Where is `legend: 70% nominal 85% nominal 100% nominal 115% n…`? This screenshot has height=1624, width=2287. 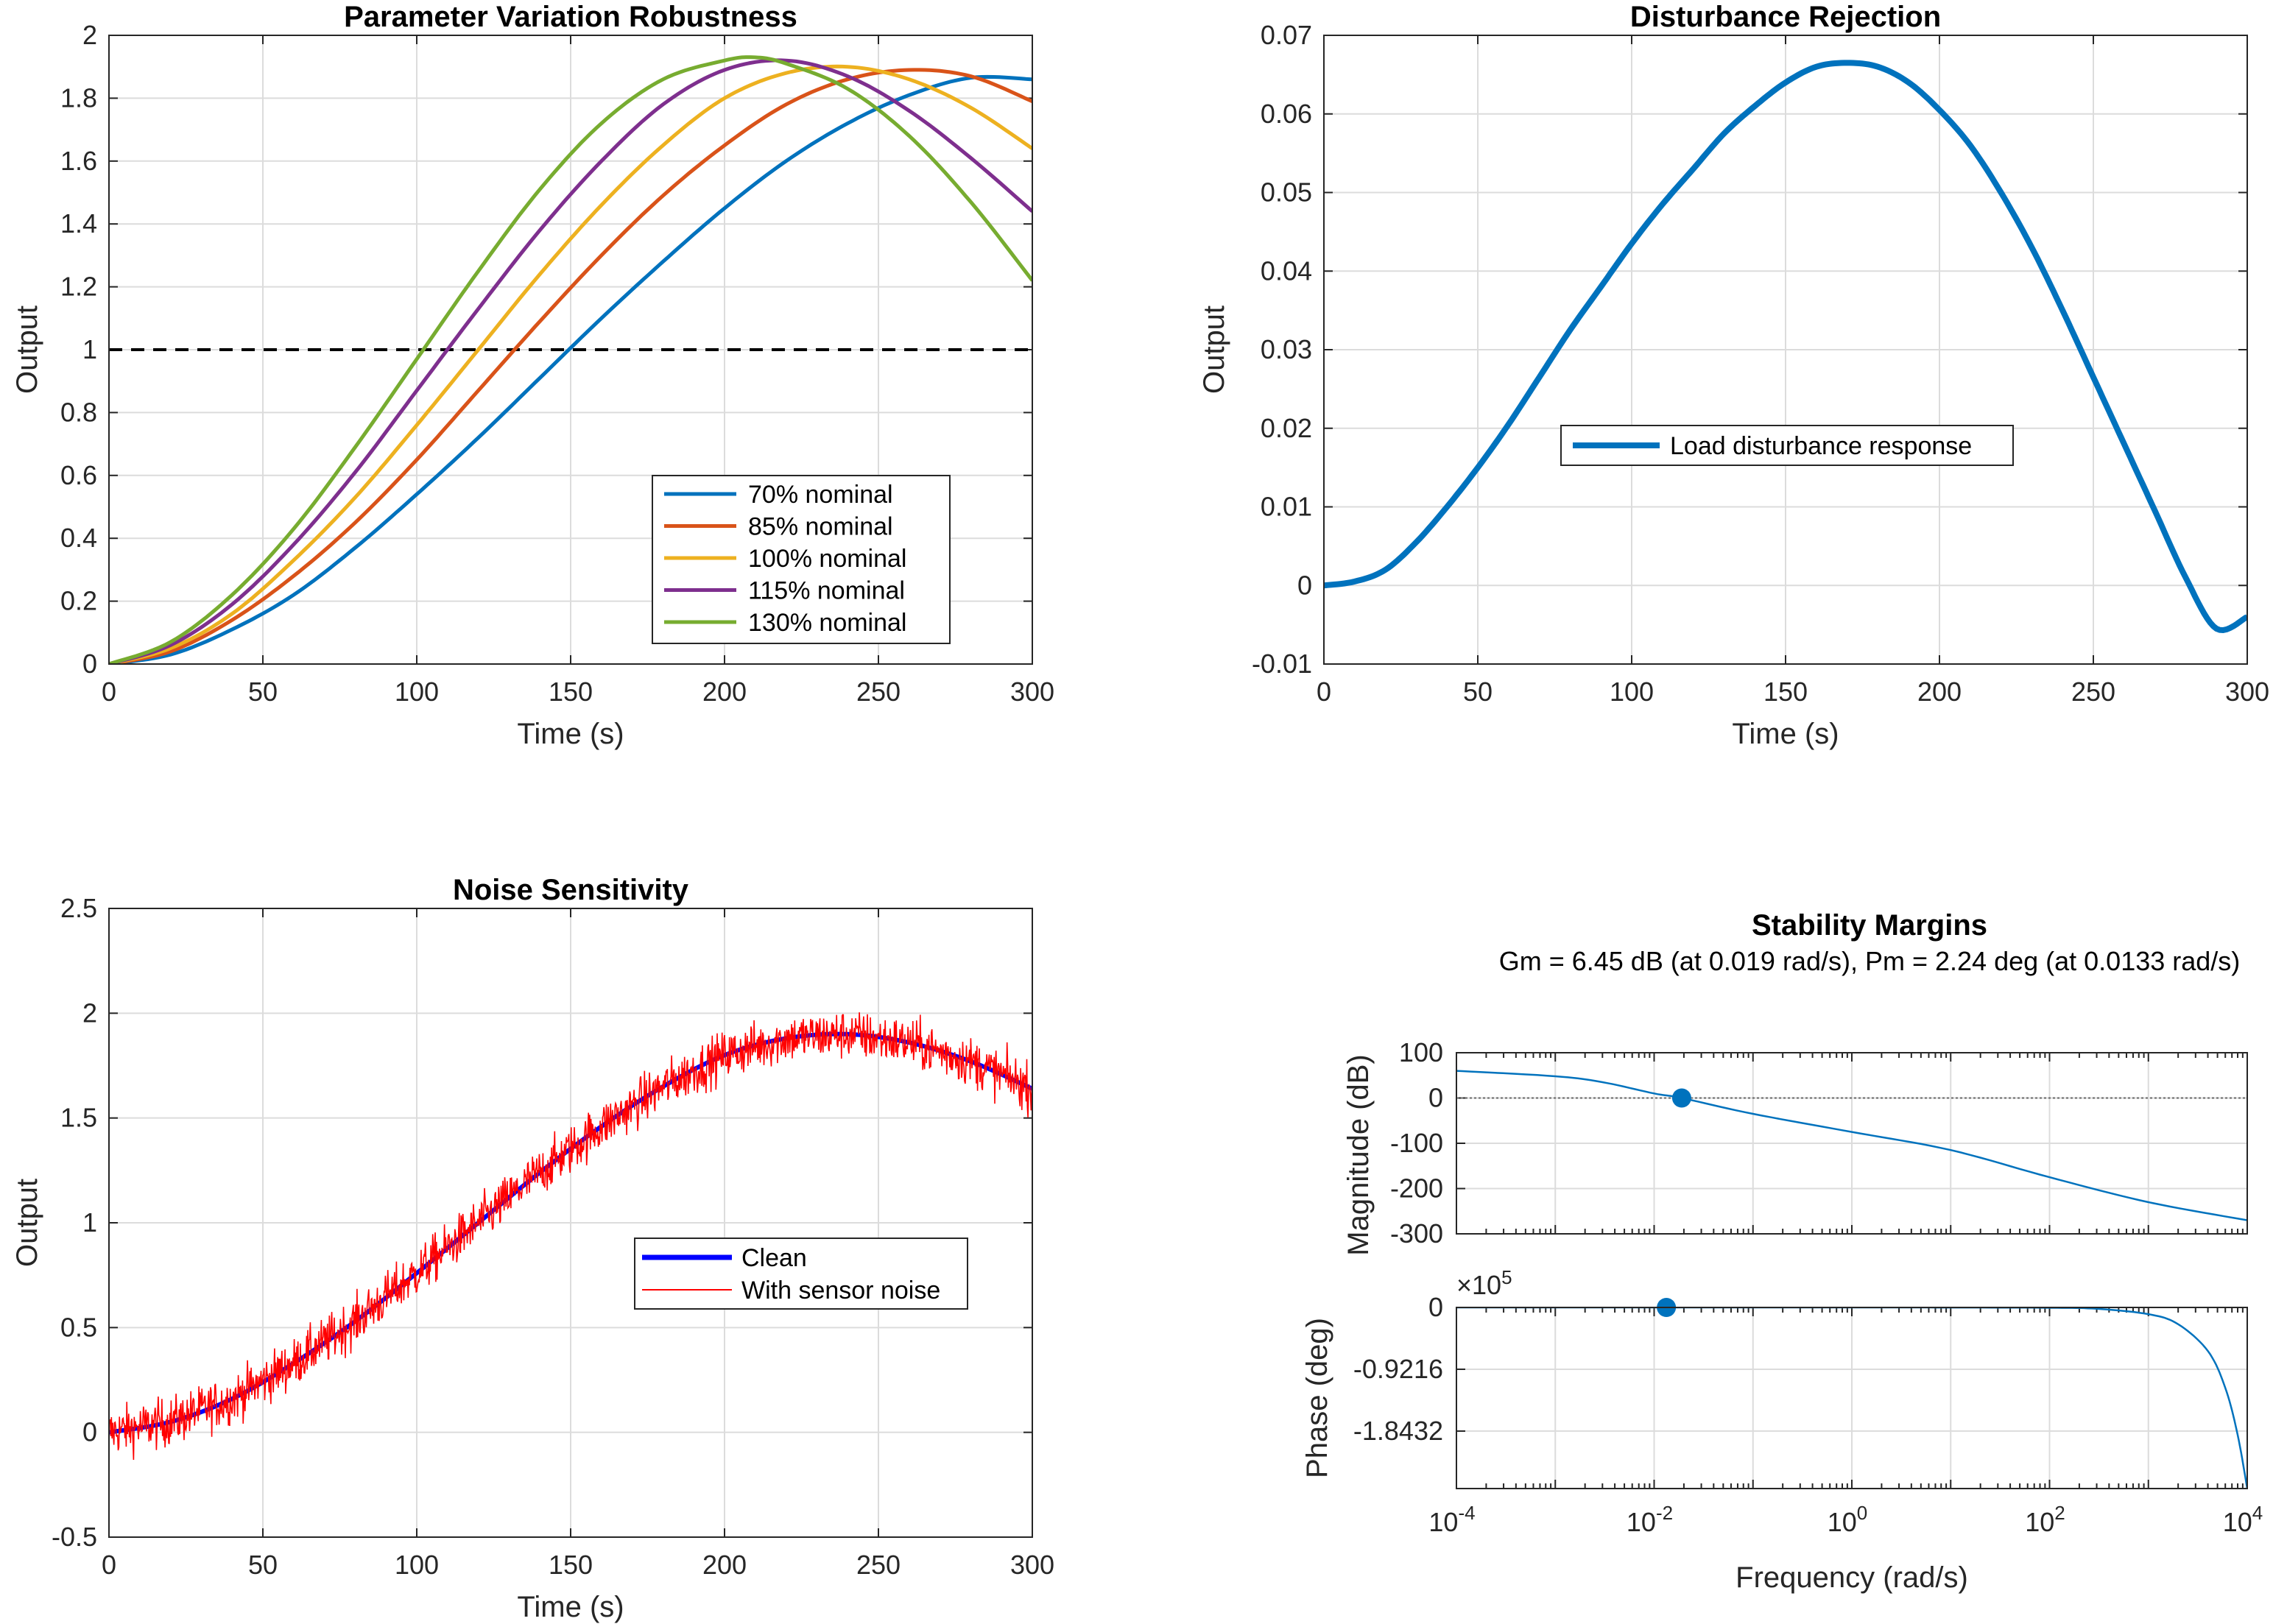 legend: 70% nominal 85% nominal 100% nominal 115% n… is located at coordinates (801, 559).